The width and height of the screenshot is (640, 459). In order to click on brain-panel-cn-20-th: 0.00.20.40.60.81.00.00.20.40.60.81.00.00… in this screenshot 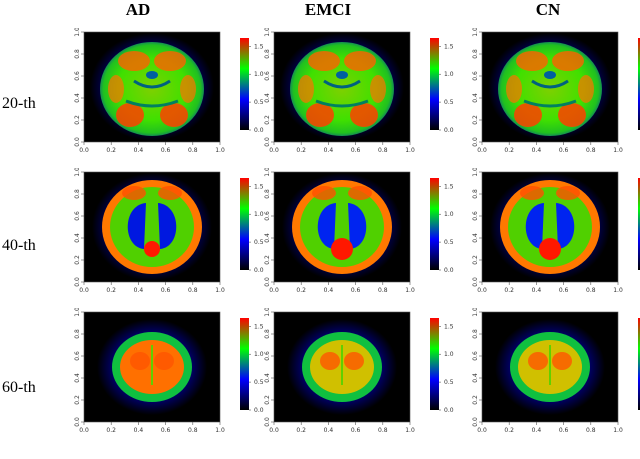, I will do `click(550, 100)`.